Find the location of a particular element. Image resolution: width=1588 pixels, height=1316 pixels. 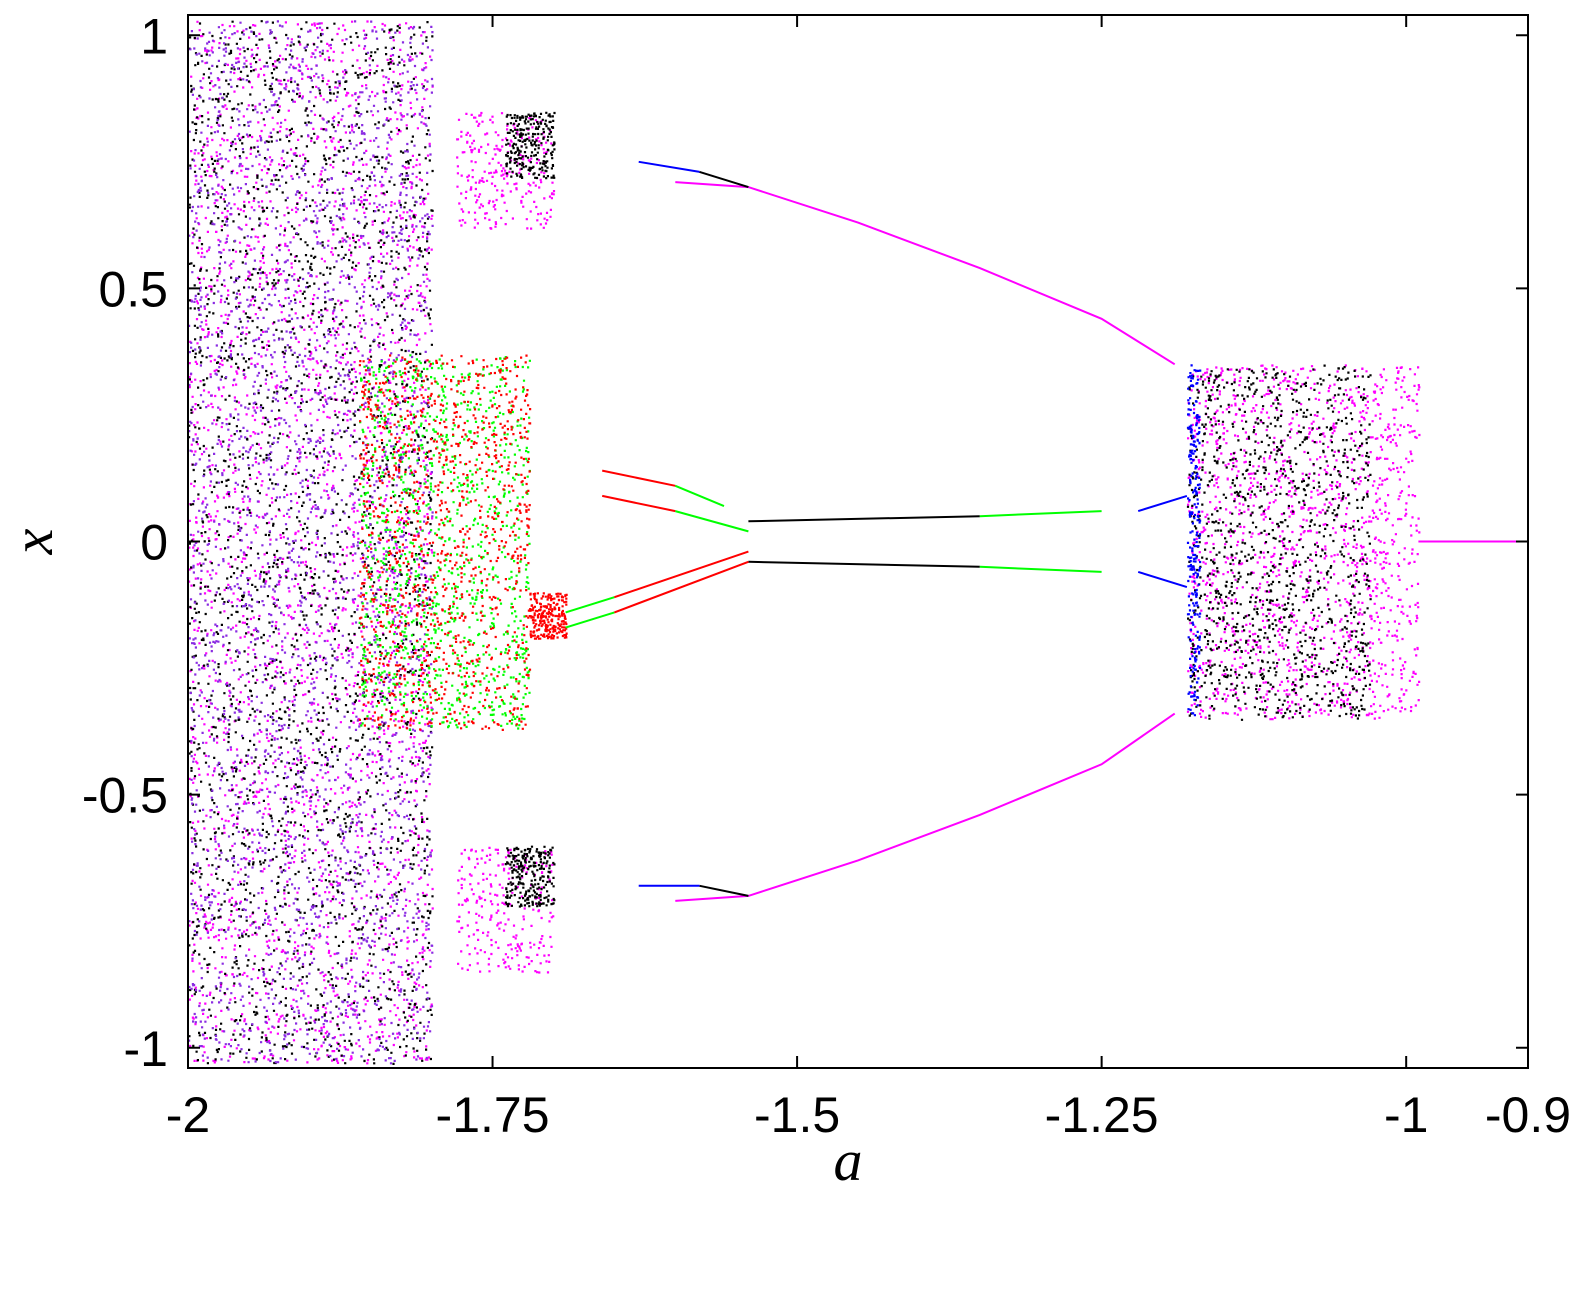

y-tick-label: 1 is located at coordinates (154, 36).